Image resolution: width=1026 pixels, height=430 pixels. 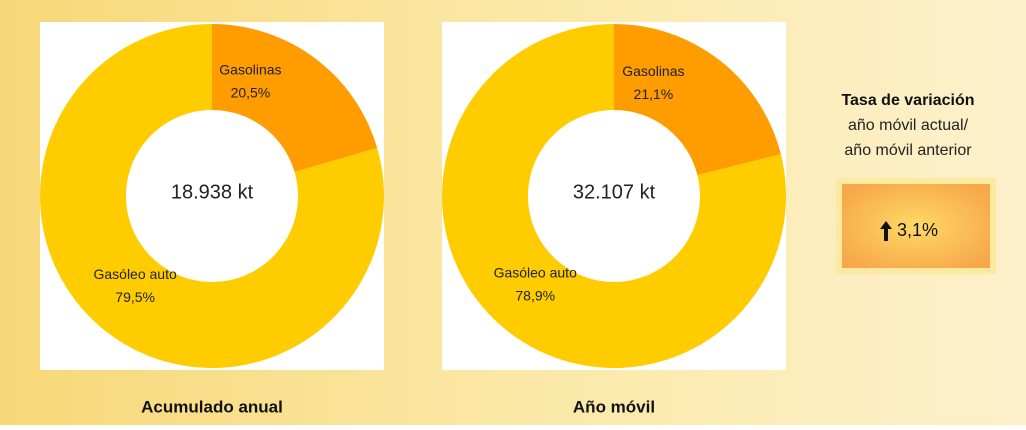 I want to click on slice-value: 21,1%, so click(x=654, y=94).